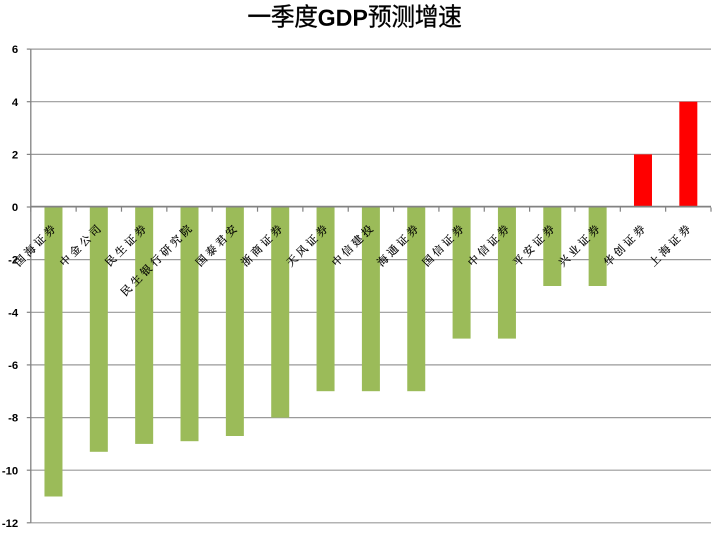  I want to click on svg-text: 6, so click(15, 50).